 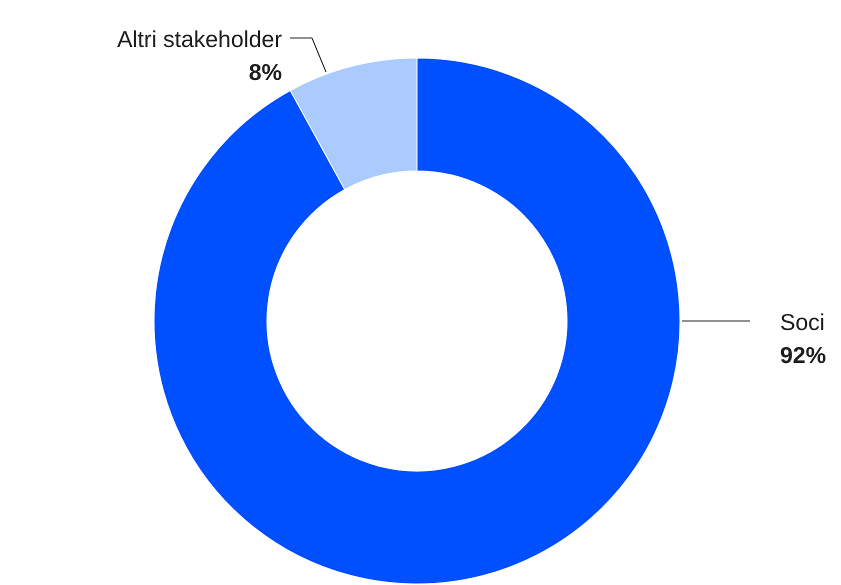 What do you see at coordinates (803, 355) in the screenshot?
I see `data-label: 92%` at bounding box center [803, 355].